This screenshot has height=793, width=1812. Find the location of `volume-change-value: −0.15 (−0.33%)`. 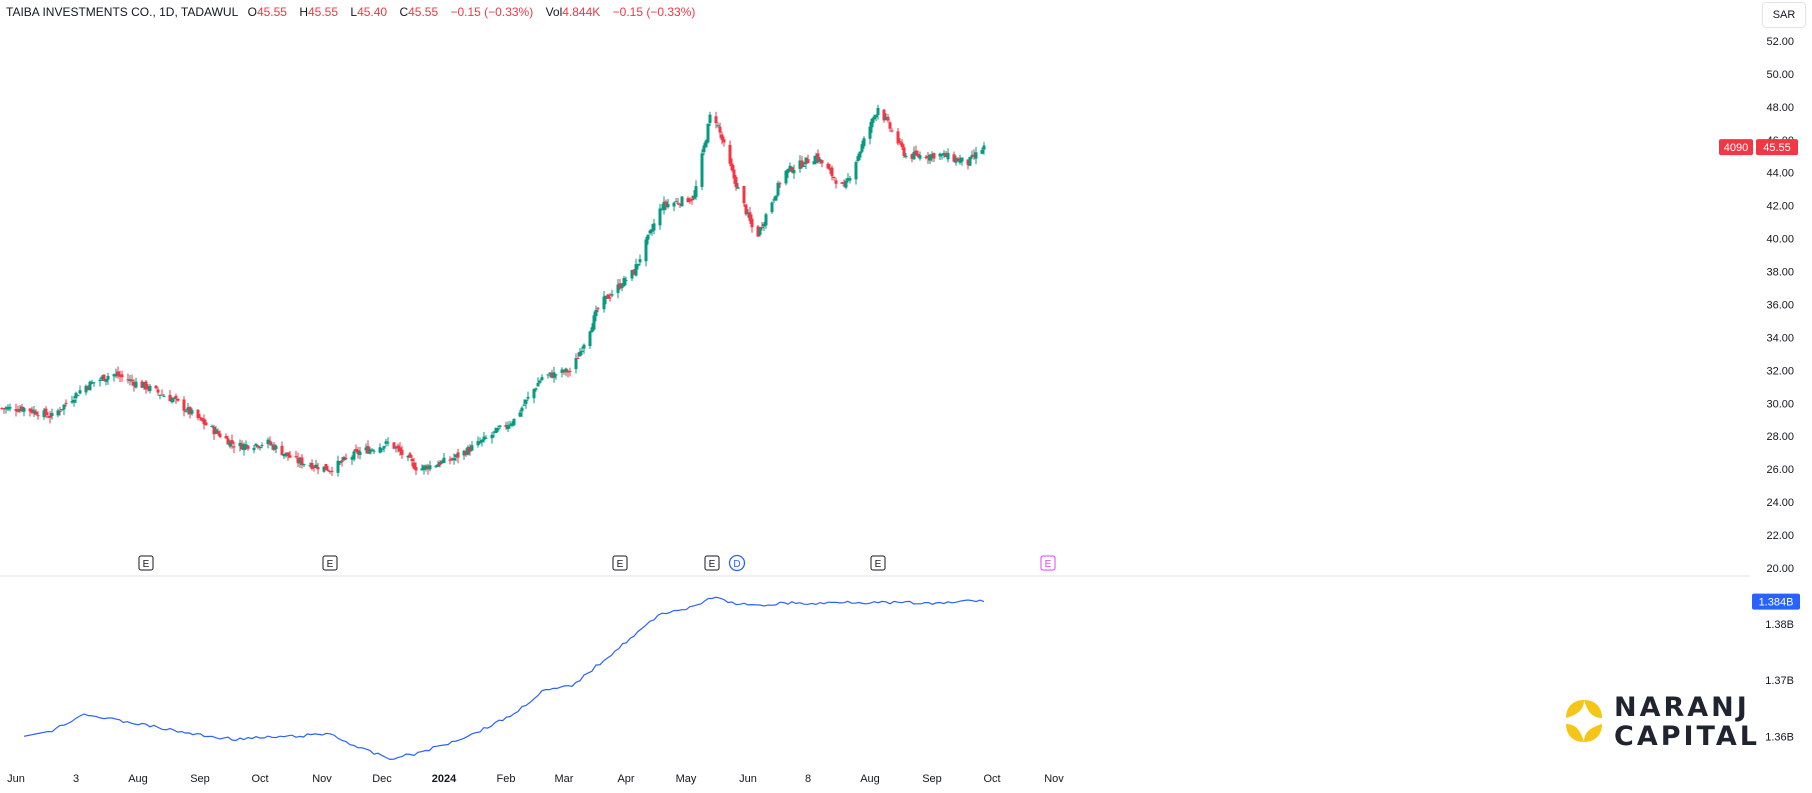

volume-change-value: −0.15 (−0.33%) is located at coordinates (654, 12).